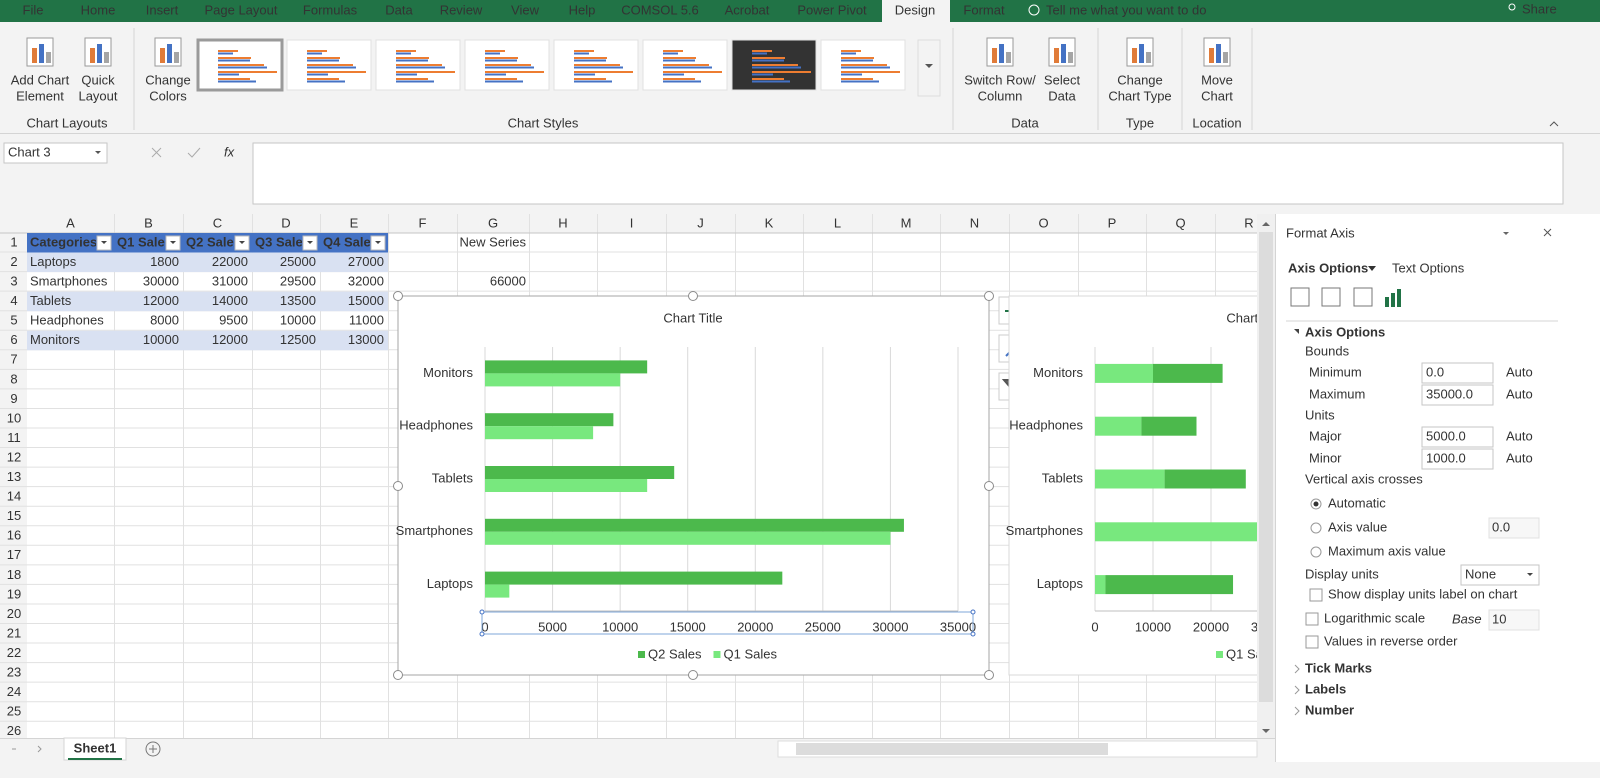 The width and height of the screenshot is (1600, 778). I want to click on cell: 32000, so click(366, 281).